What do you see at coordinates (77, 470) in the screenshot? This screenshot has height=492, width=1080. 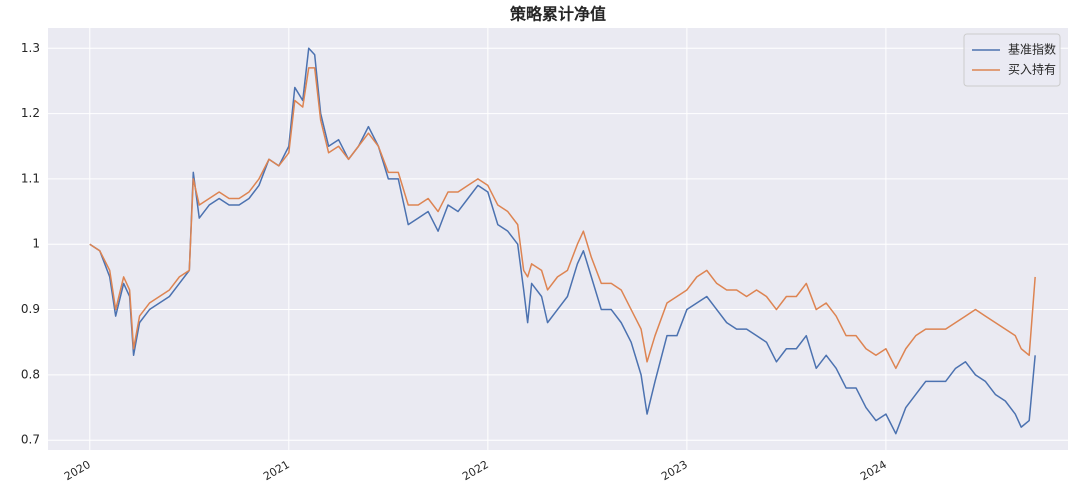 I see `x-tick-label: 2020` at bounding box center [77, 470].